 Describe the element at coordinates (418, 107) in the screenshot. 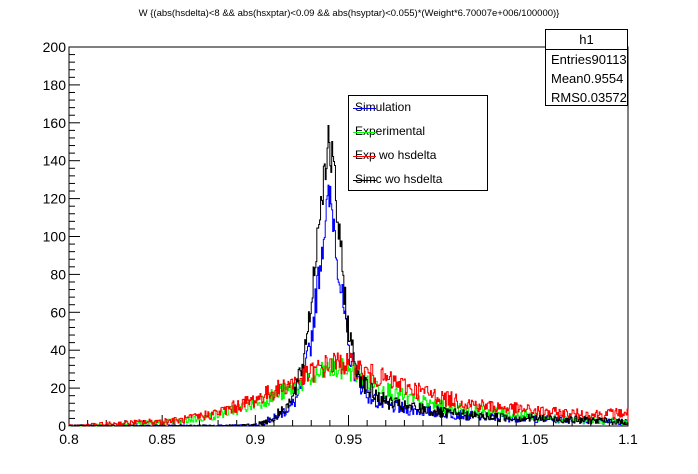

I see `legend-entry-simulation: Simulation` at that location.